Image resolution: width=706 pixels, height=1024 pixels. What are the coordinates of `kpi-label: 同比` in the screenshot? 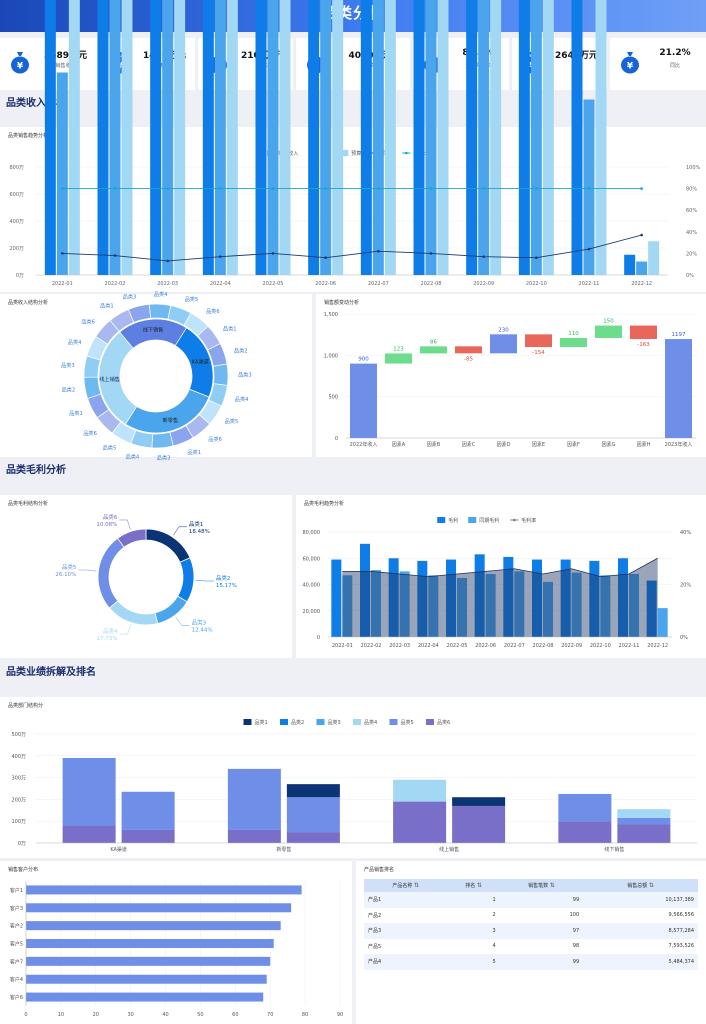 It's located at (674, 66).